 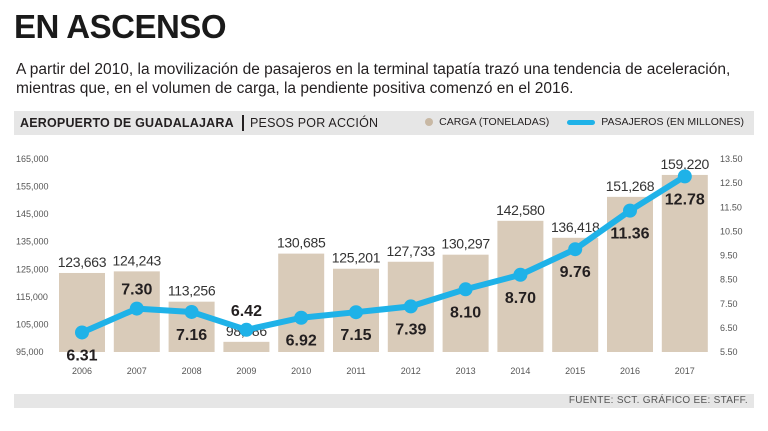 What do you see at coordinates (658, 400) in the screenshot?
I see `source-note: FUENTE: SCT. GRÁFICO EE: STAFF.` at bounding box center [658, 400].